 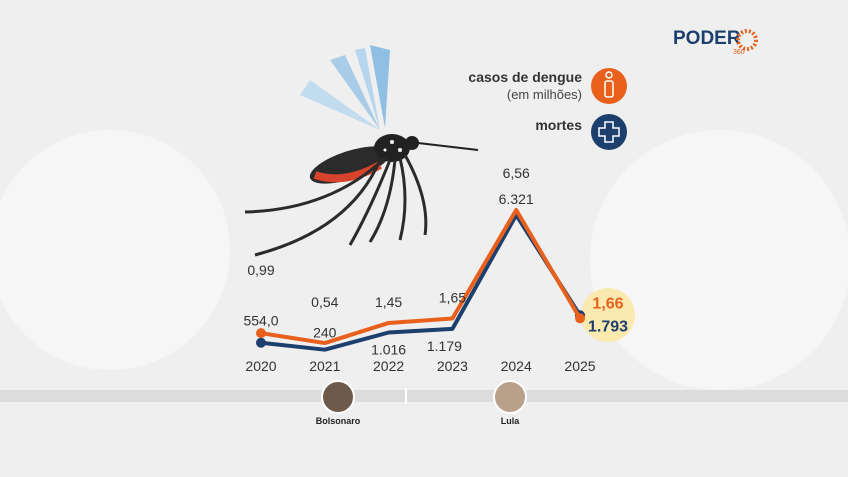 What do you see at coordinates (260, 366) in the screenshot?
I see `x-tick-label: 2020` at bounding box center [260, 366].